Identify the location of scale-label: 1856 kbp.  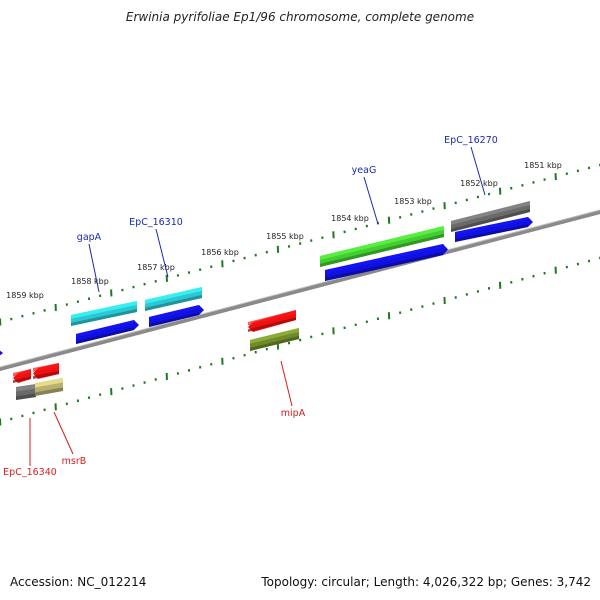
(220, 252).